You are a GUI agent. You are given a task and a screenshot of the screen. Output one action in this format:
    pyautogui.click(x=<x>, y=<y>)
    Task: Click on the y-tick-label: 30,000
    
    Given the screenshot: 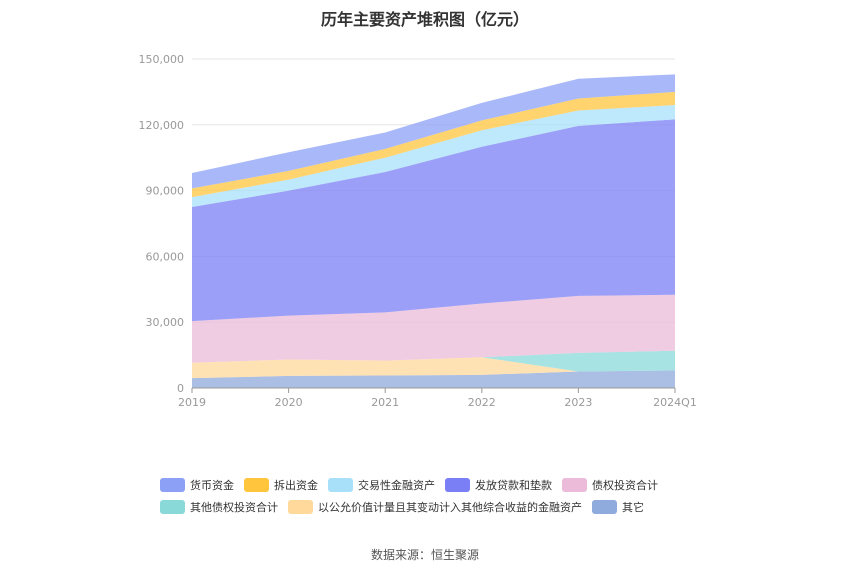 What is the action you would take?
    pyautogui.click(x=165, y=322)
    